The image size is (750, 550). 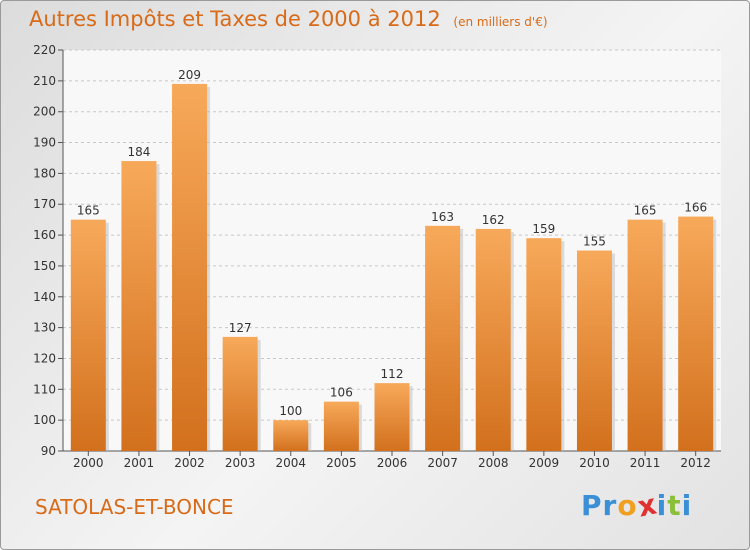 What do you see at coordinates (442, 217) in the screenshot?
I see `data-label: 163` at bounding box center [442, 217].